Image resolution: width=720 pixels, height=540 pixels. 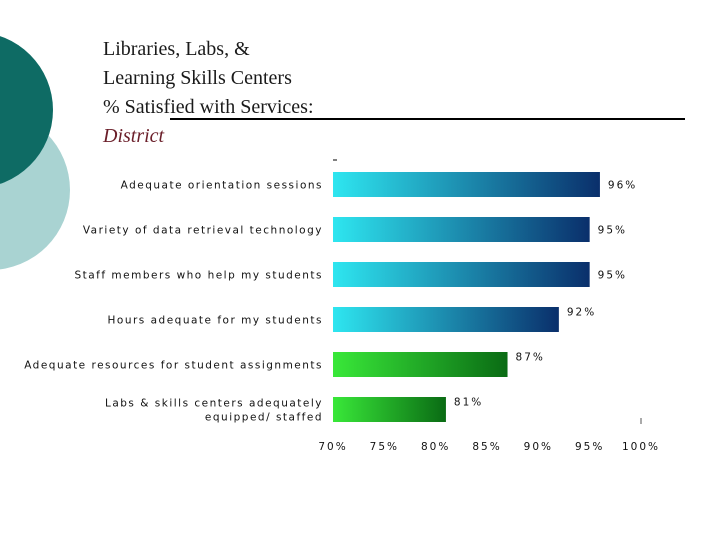 What do you see at coordinates (214, 404) in the screenshot?
I see `category-label-5-0: Labs & skills centers adequately` at bounding box center [214, 404].